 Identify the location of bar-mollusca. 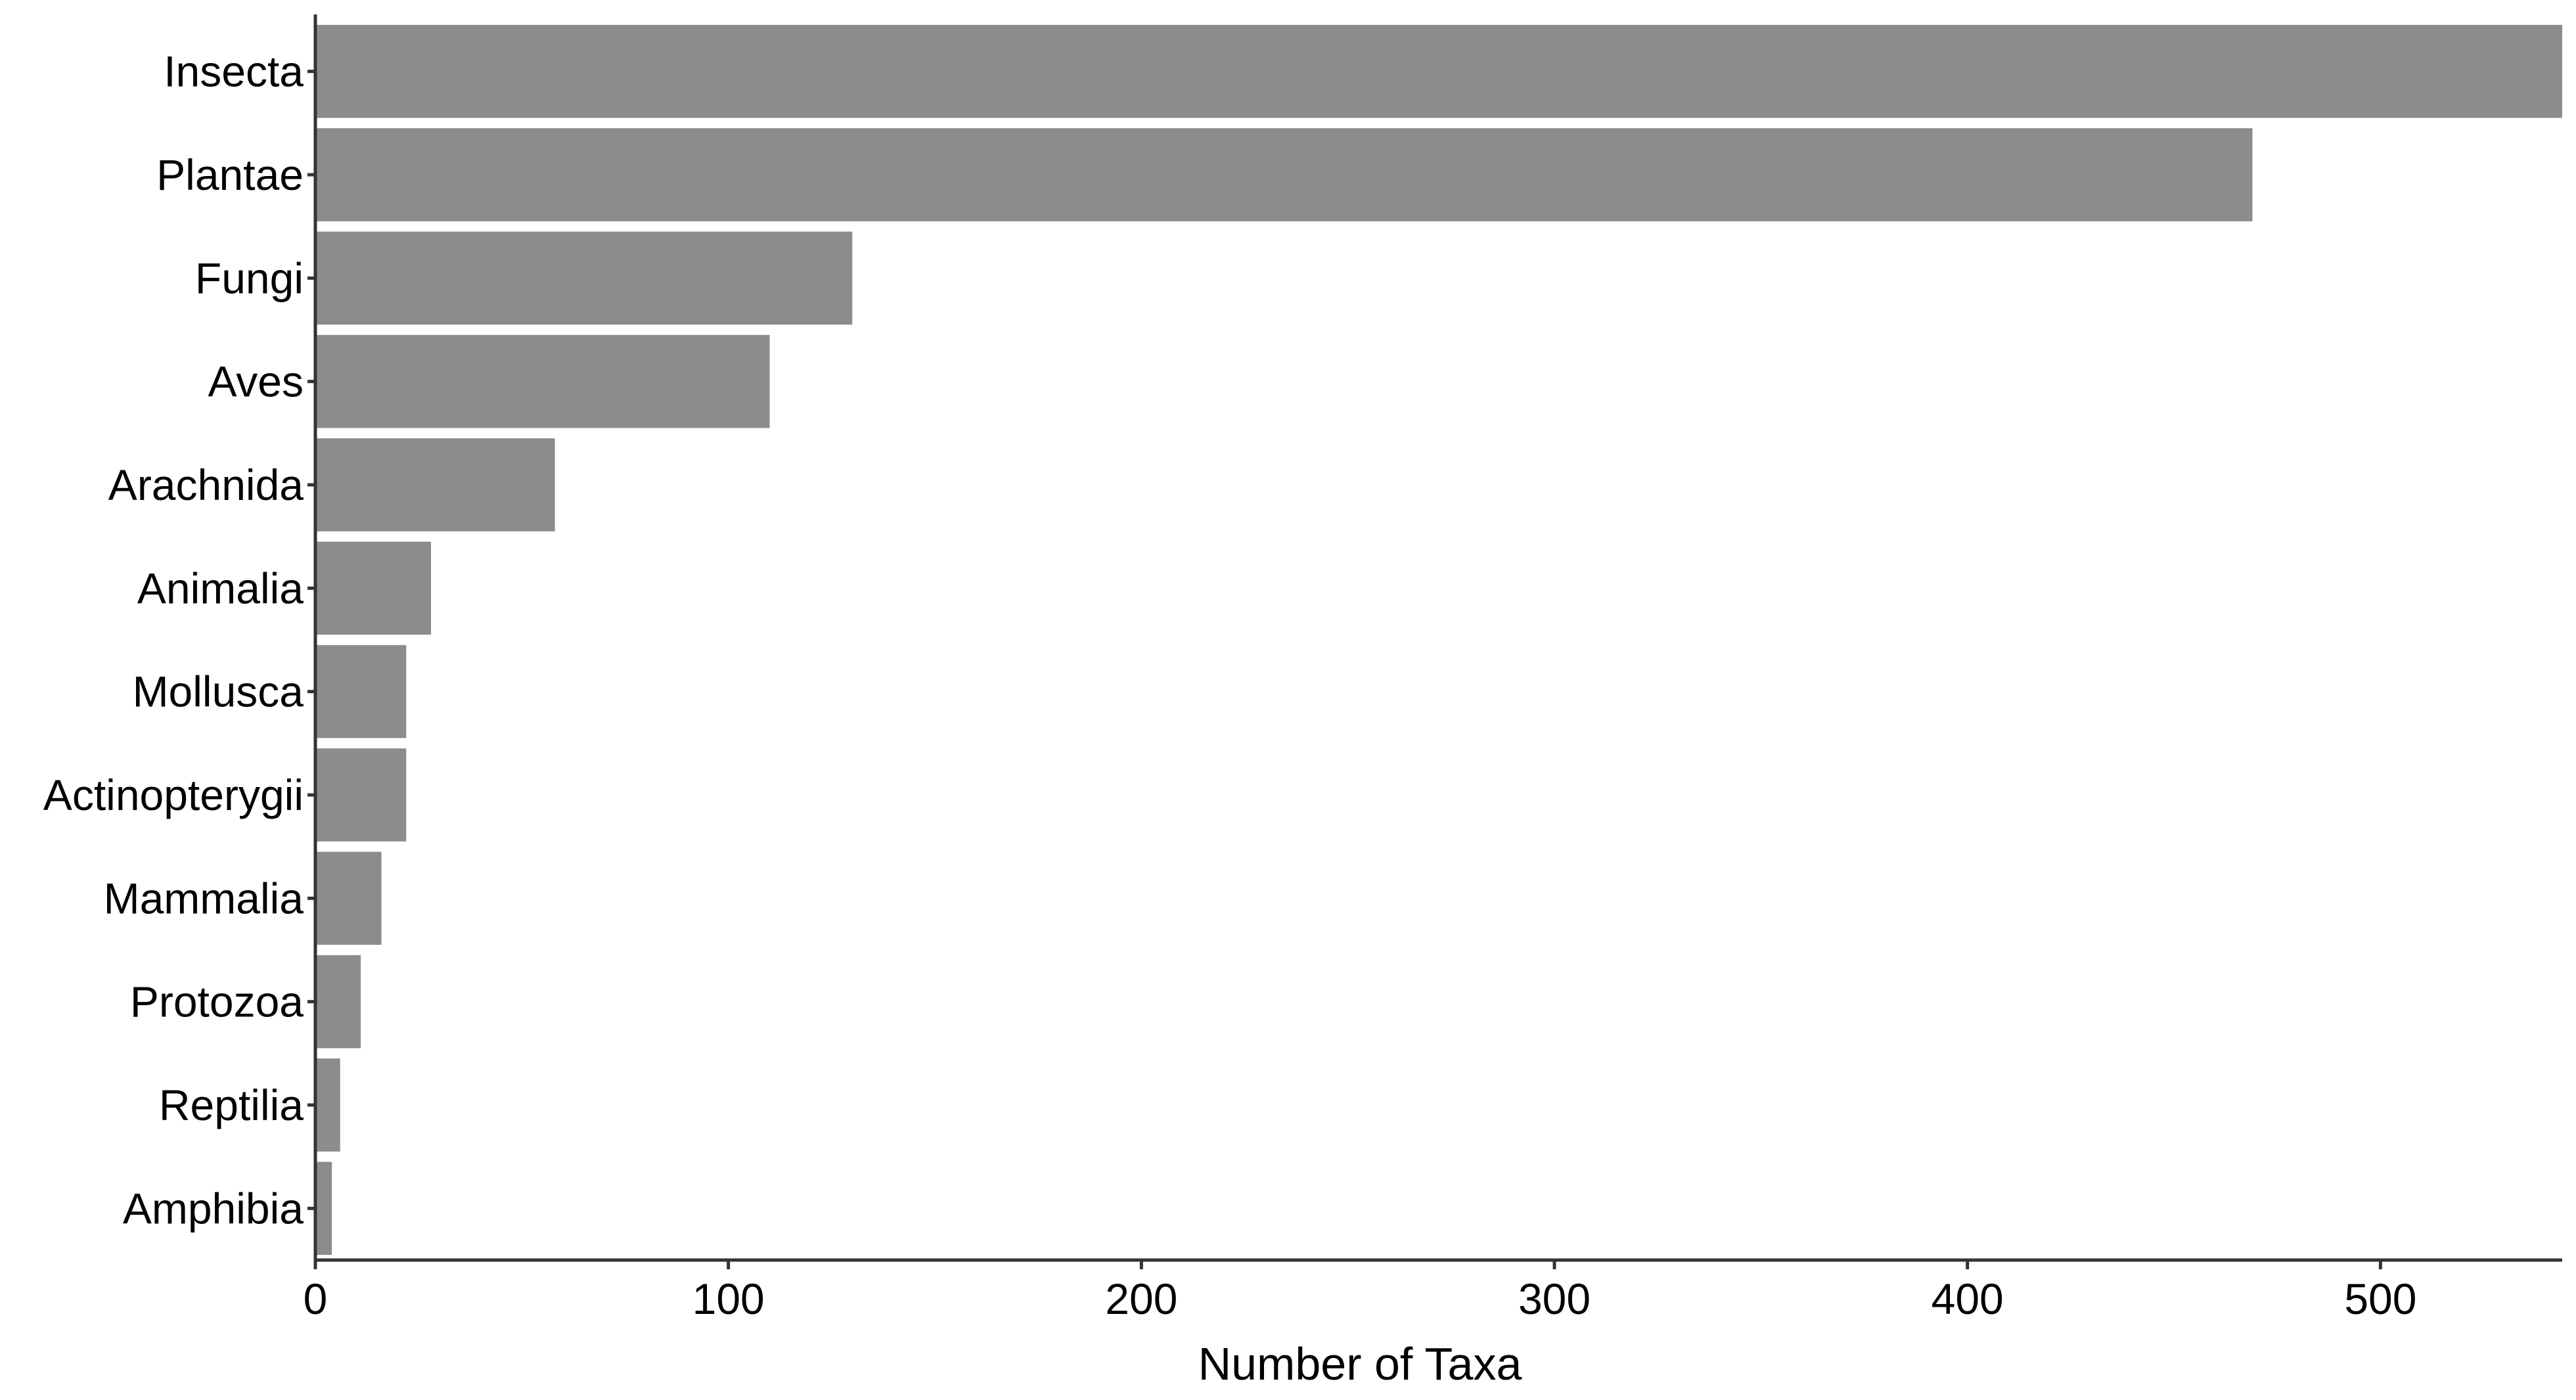
(361, 691).